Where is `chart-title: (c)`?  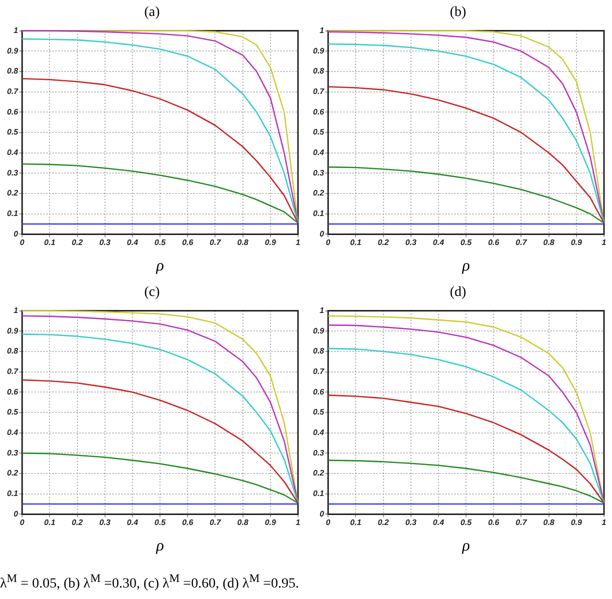
chart-title: (c) is located at coordinates (152, 292).